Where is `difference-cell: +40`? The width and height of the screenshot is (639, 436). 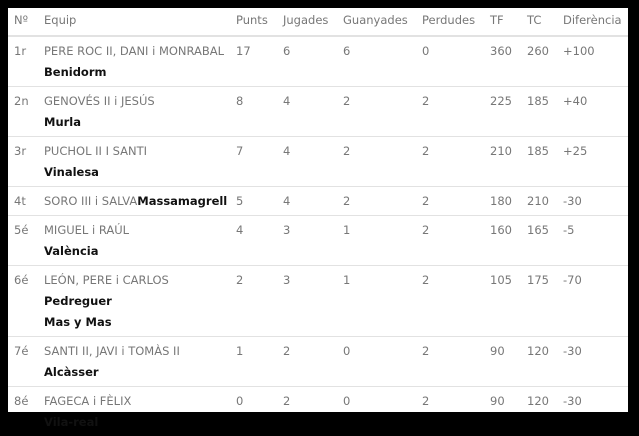
difference-cell: +40 is located at coordinates (592, 112).